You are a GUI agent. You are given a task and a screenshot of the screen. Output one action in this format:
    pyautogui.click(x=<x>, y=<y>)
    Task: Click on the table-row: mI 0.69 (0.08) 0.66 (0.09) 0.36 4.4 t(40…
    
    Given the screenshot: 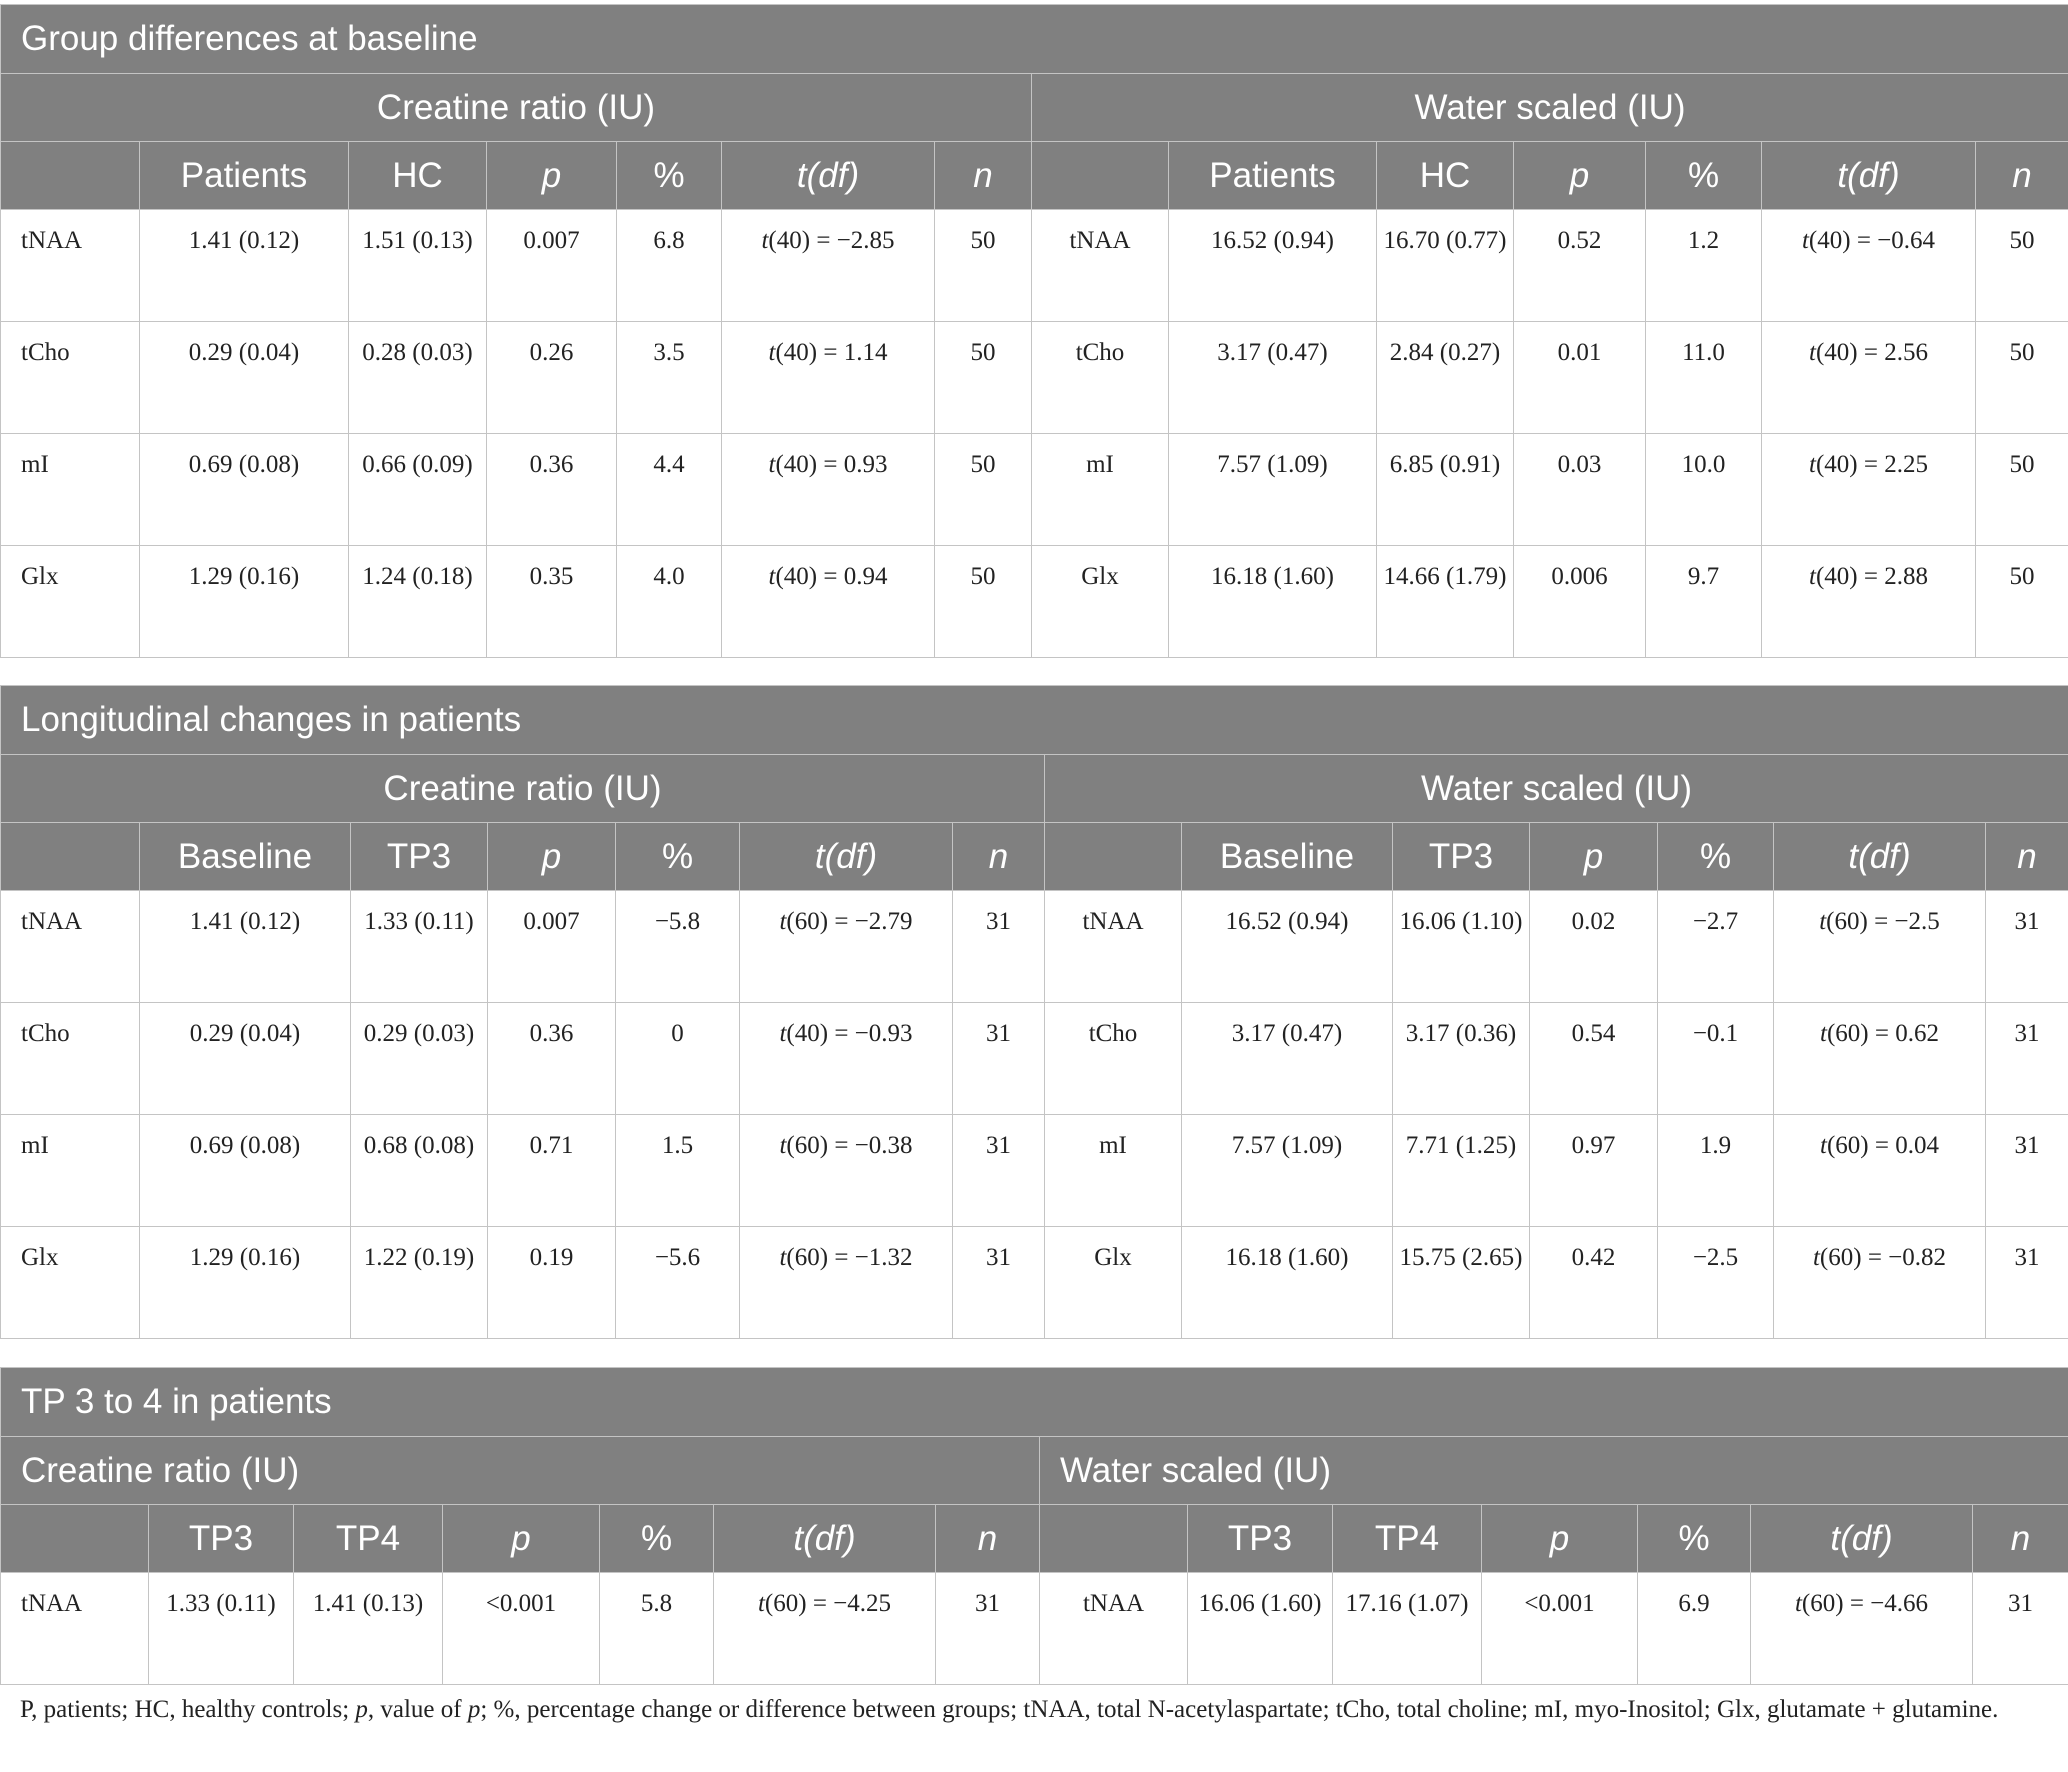 What is the action you would take?
    pyautogui.click(x=1034, y=489)
    